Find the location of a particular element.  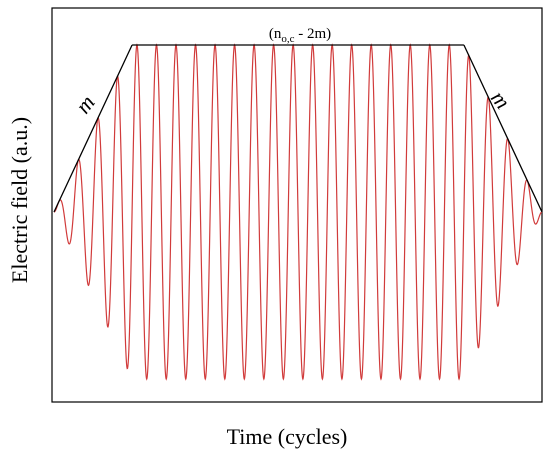

envelope-ramp-up is located at coordinates (93, 128).